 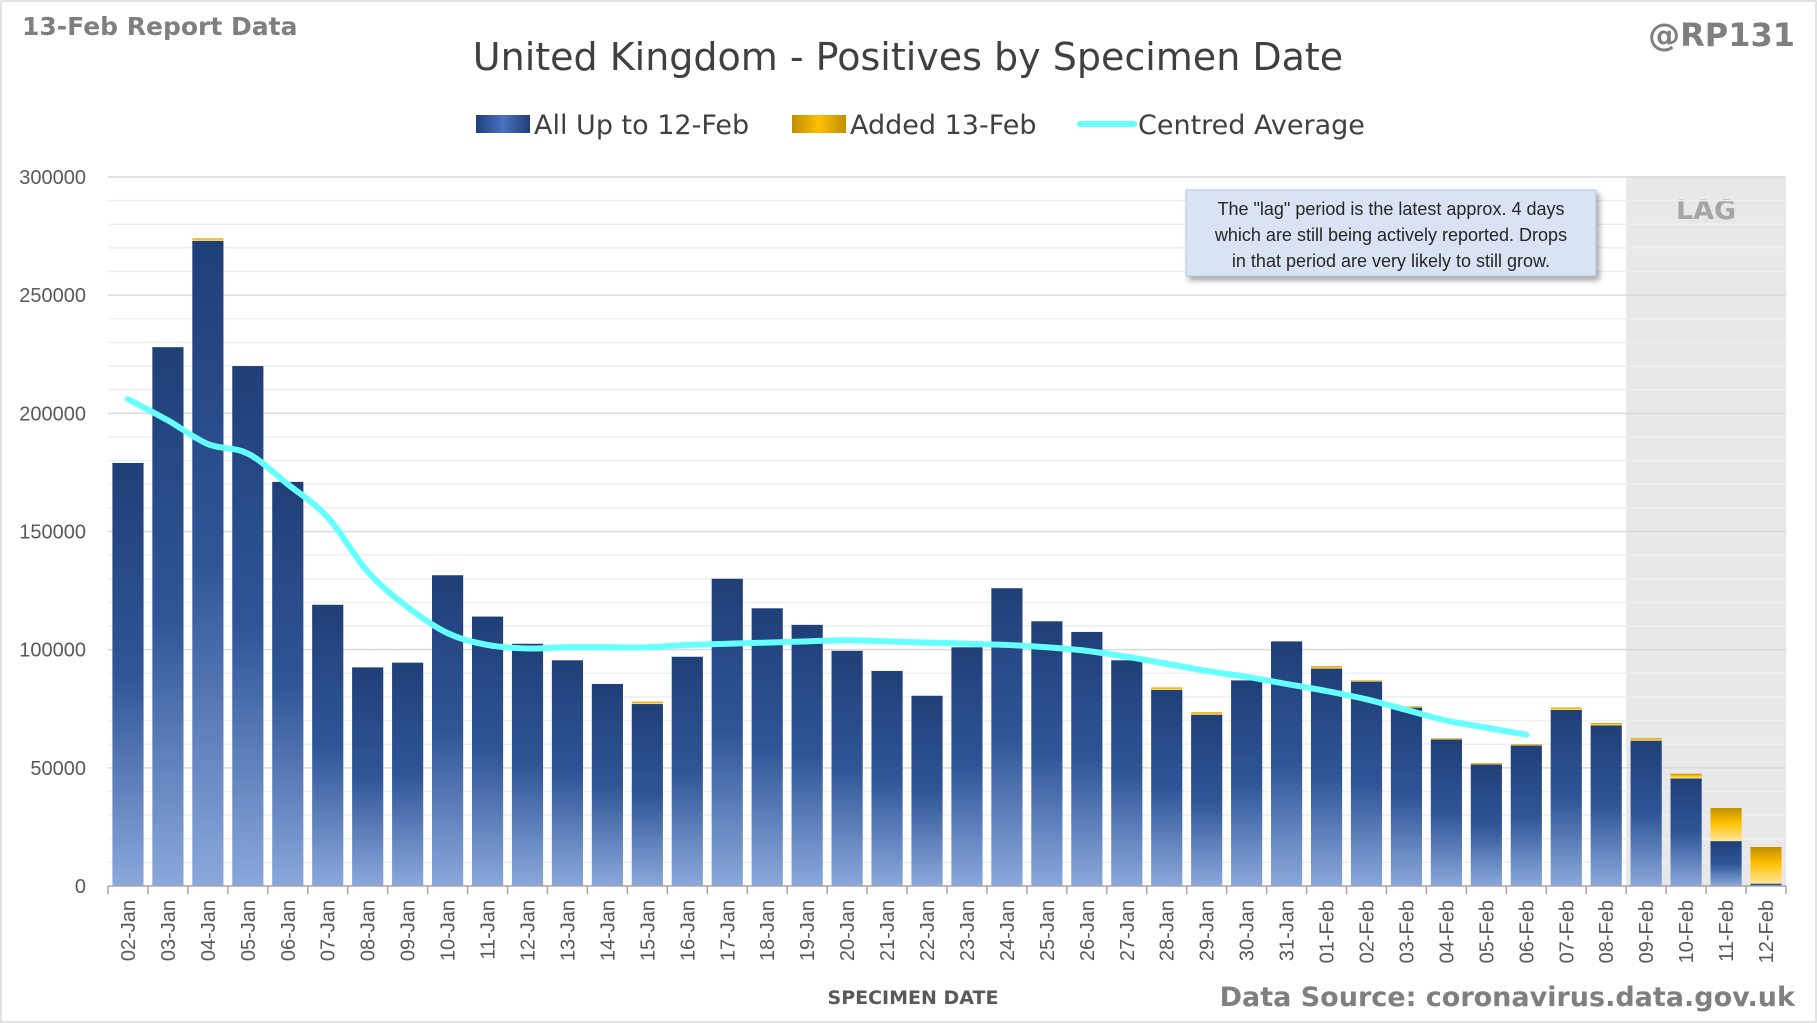 What do you see at coordinates (129, 930) in the screenshot?
I see `x-tick-label: 02-Jan` at bounding box center [129, 930].